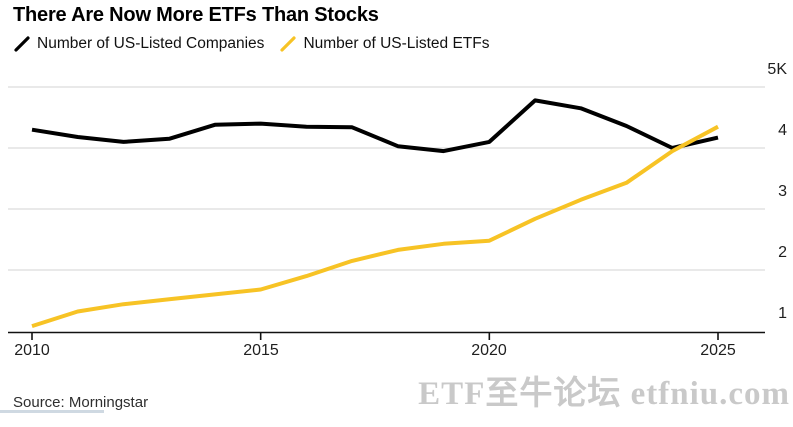 The height and width of the screenshot is (427, 793). Describe the element at coordinates (386, 335) in the screenshot. I see `x-axis` at that location.